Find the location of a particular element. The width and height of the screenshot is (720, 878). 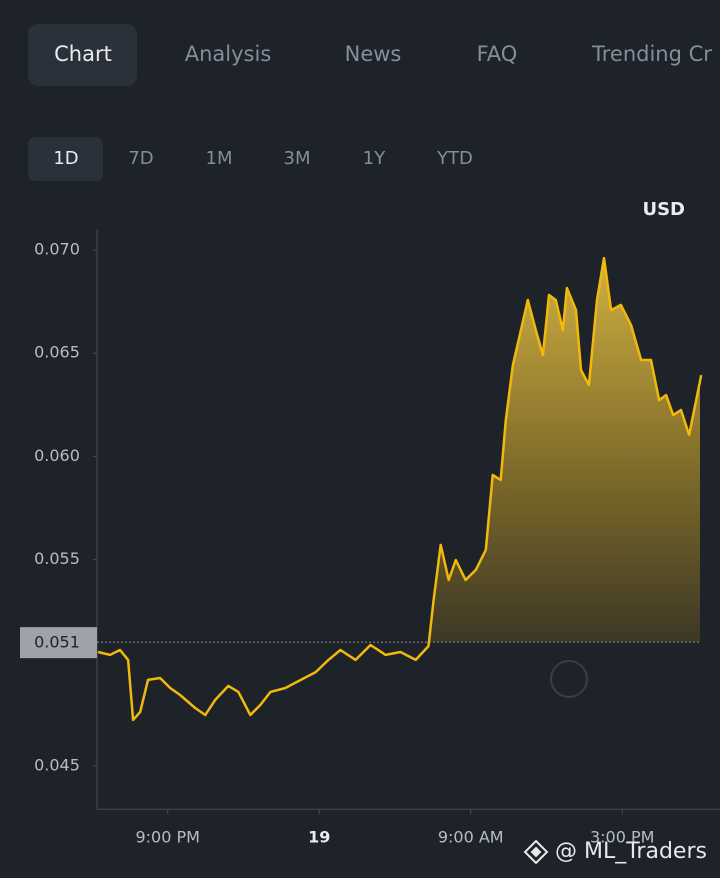

x-tick-label: 9:00 AM is located at coordinates (471, 837).